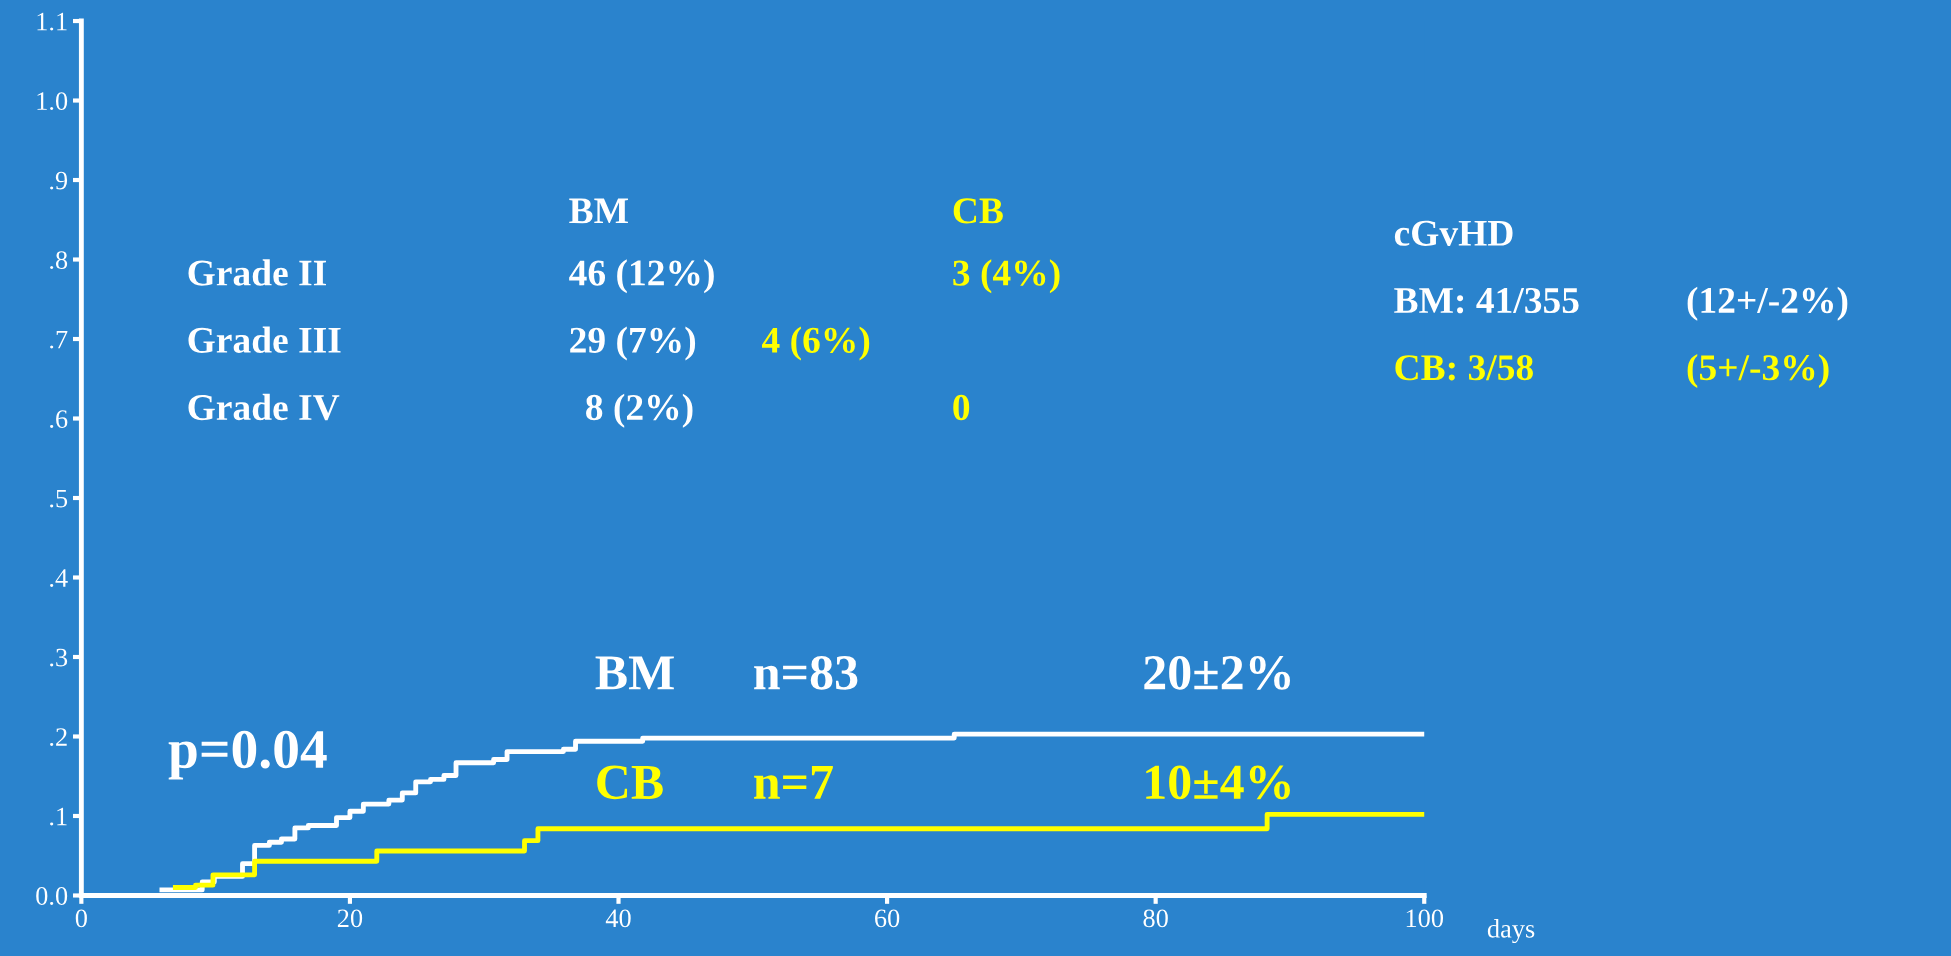 This screenshot has width=1951, height=956. I want to click on x-tick-label: 60, so click(887, 918).